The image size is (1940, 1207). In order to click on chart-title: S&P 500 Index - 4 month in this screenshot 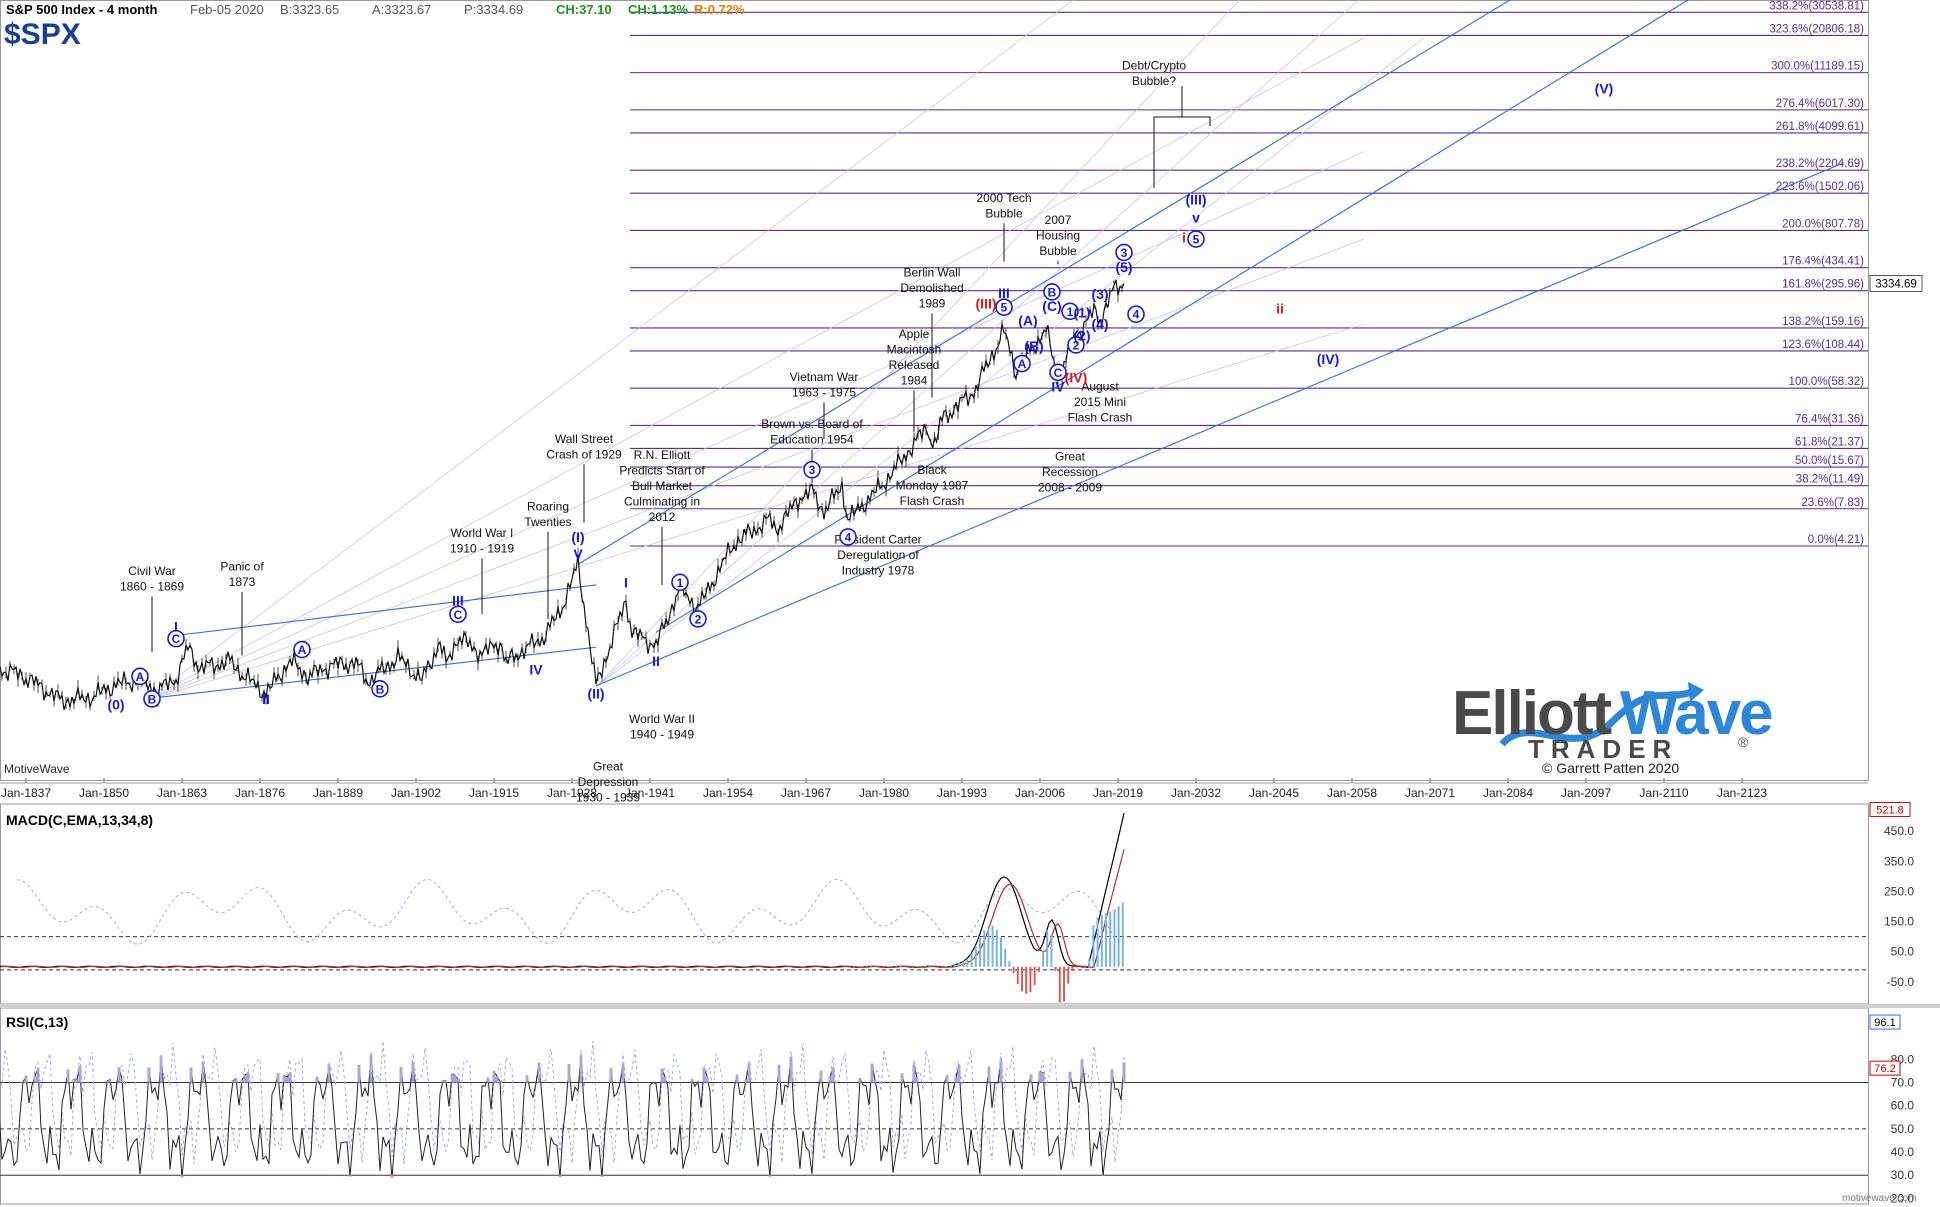, I will do `click(82, 9)`.